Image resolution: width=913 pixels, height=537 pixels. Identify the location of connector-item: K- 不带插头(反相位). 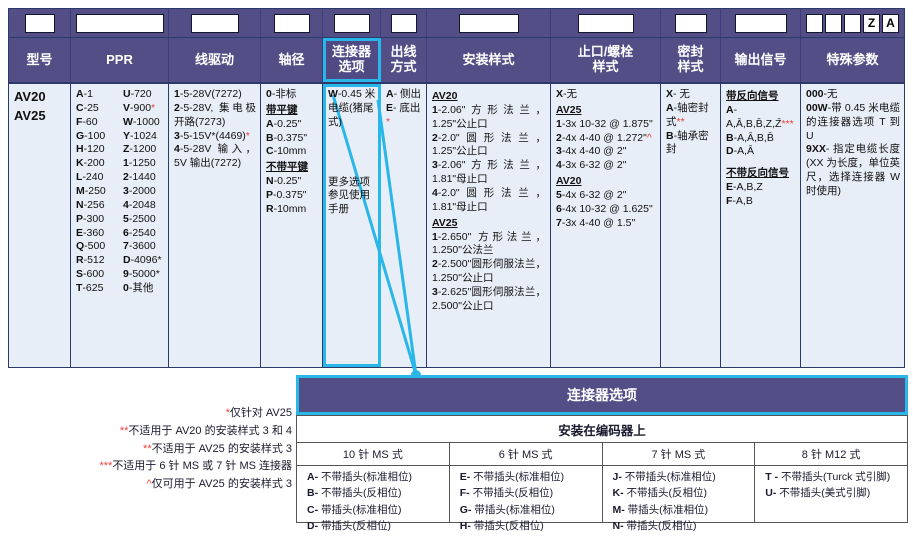
(684, 493).